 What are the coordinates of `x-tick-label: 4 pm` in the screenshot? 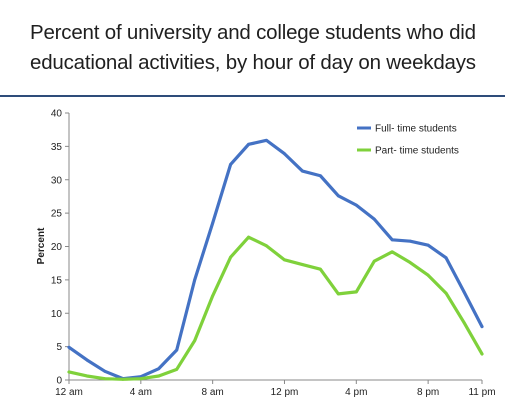 It's located at (356, 392).